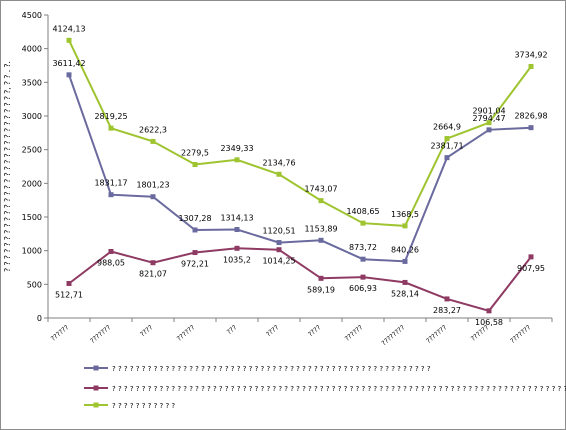  Describe the element at coordinates (32, 49) in the screenshot. I see `y-tick-label: 4000` at that location.